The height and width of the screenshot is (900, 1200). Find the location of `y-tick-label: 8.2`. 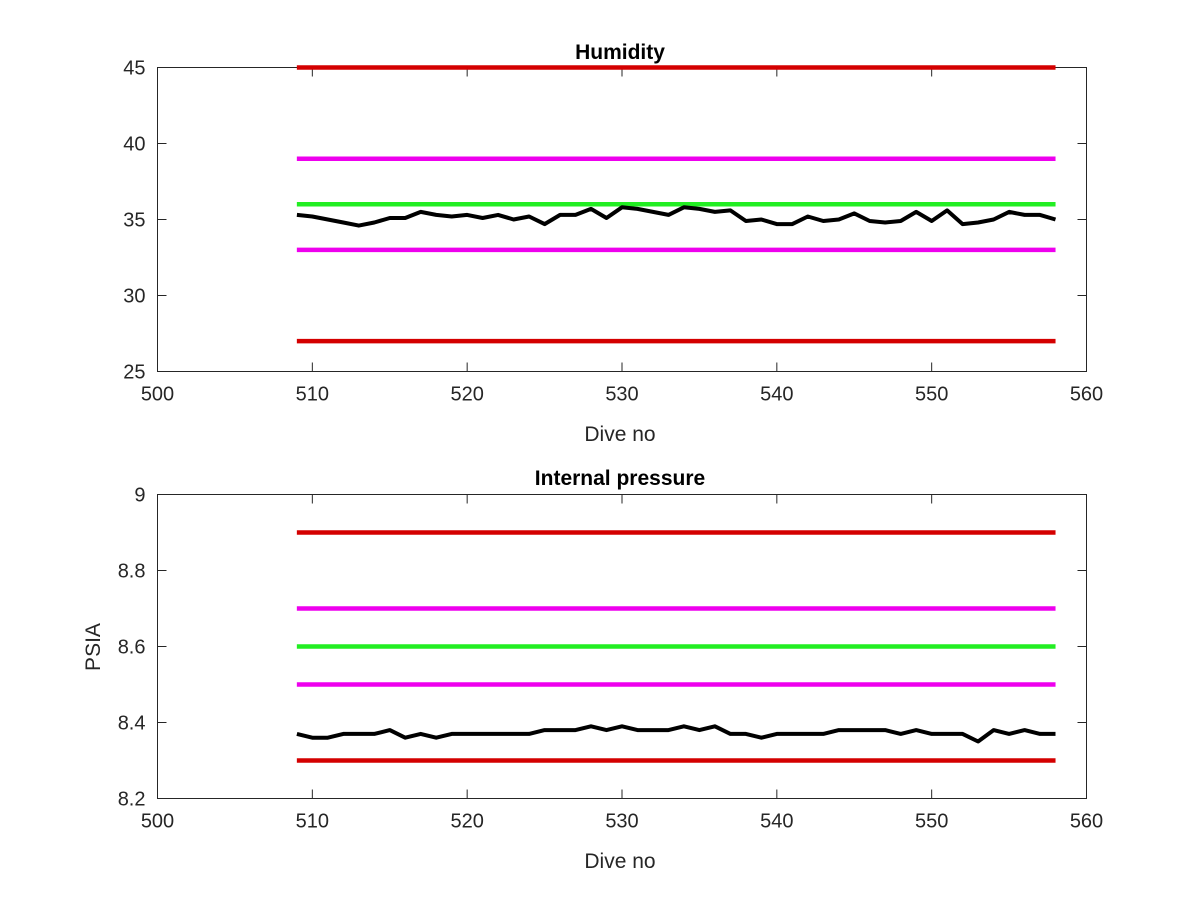

y-tick-label: 8.2 is located at coordinates (132, 800).